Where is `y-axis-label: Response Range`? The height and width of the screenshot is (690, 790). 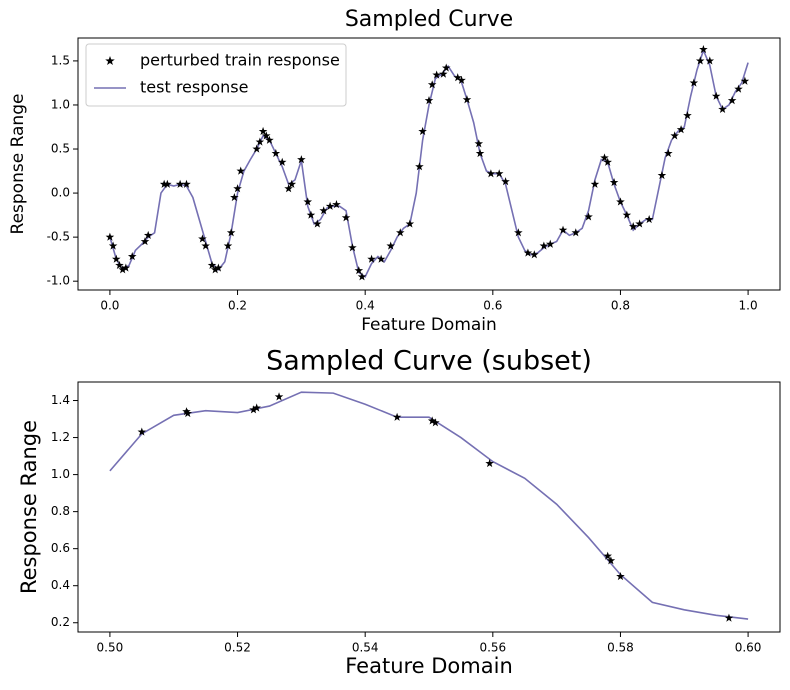
y-axis-label: Response Range is located at coordinates (18, 164).